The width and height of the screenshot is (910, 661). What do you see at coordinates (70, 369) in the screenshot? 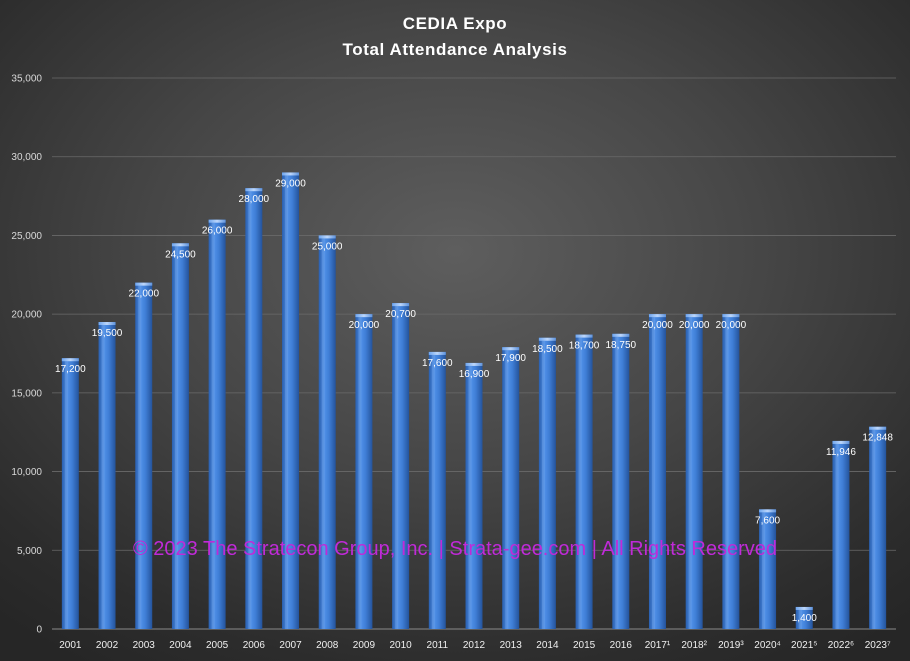
I see `data-label: 17,200` at bounding box center [70, 369].